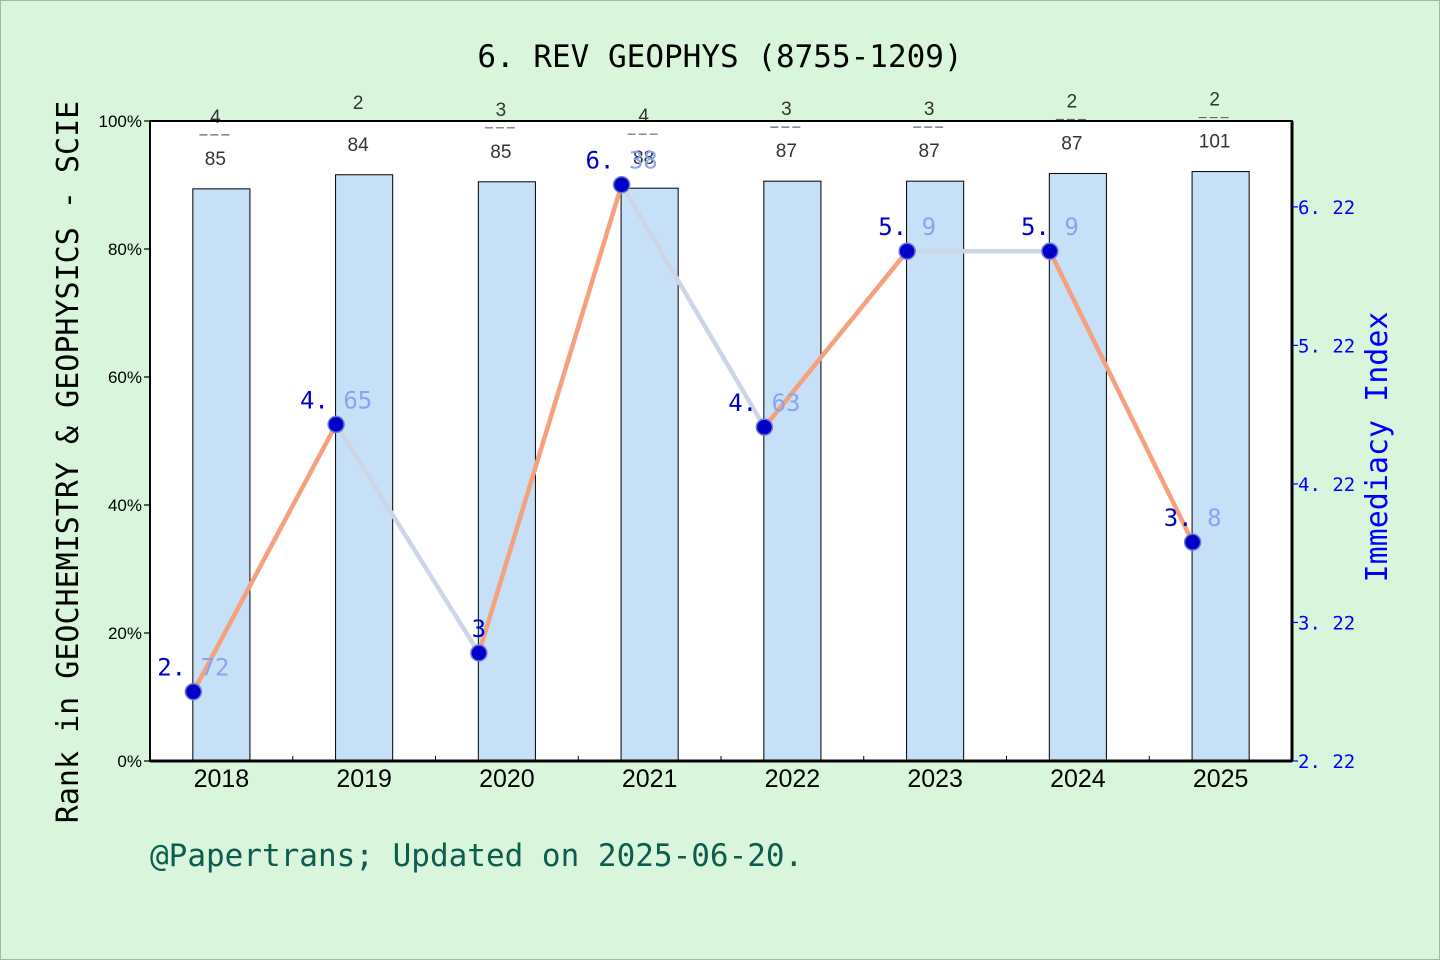 This screenshot has width=1440, height=960. I want to click on x-tick-label: 2022, so click(793, 779).